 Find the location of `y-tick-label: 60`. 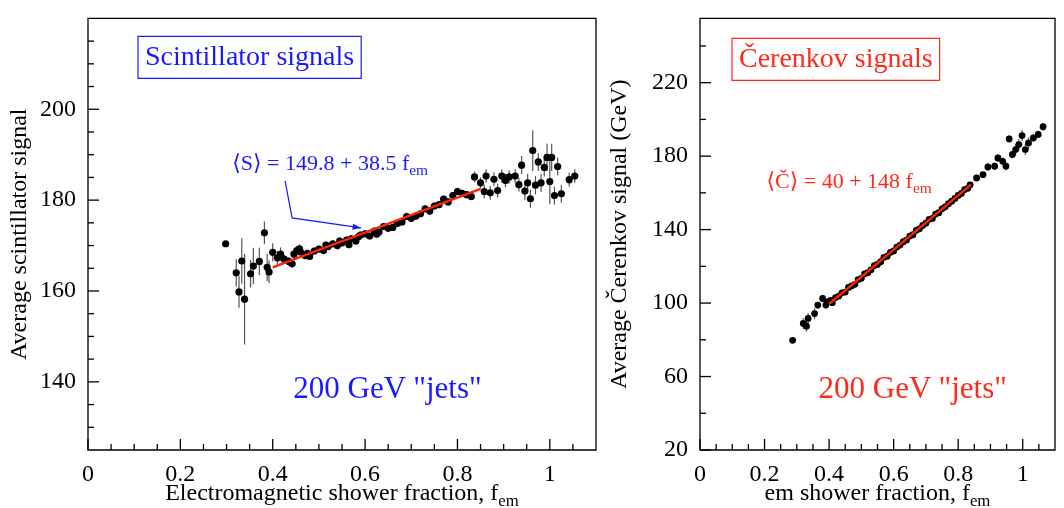

y-tick-label: 60 is located at coordinates (676, 374).